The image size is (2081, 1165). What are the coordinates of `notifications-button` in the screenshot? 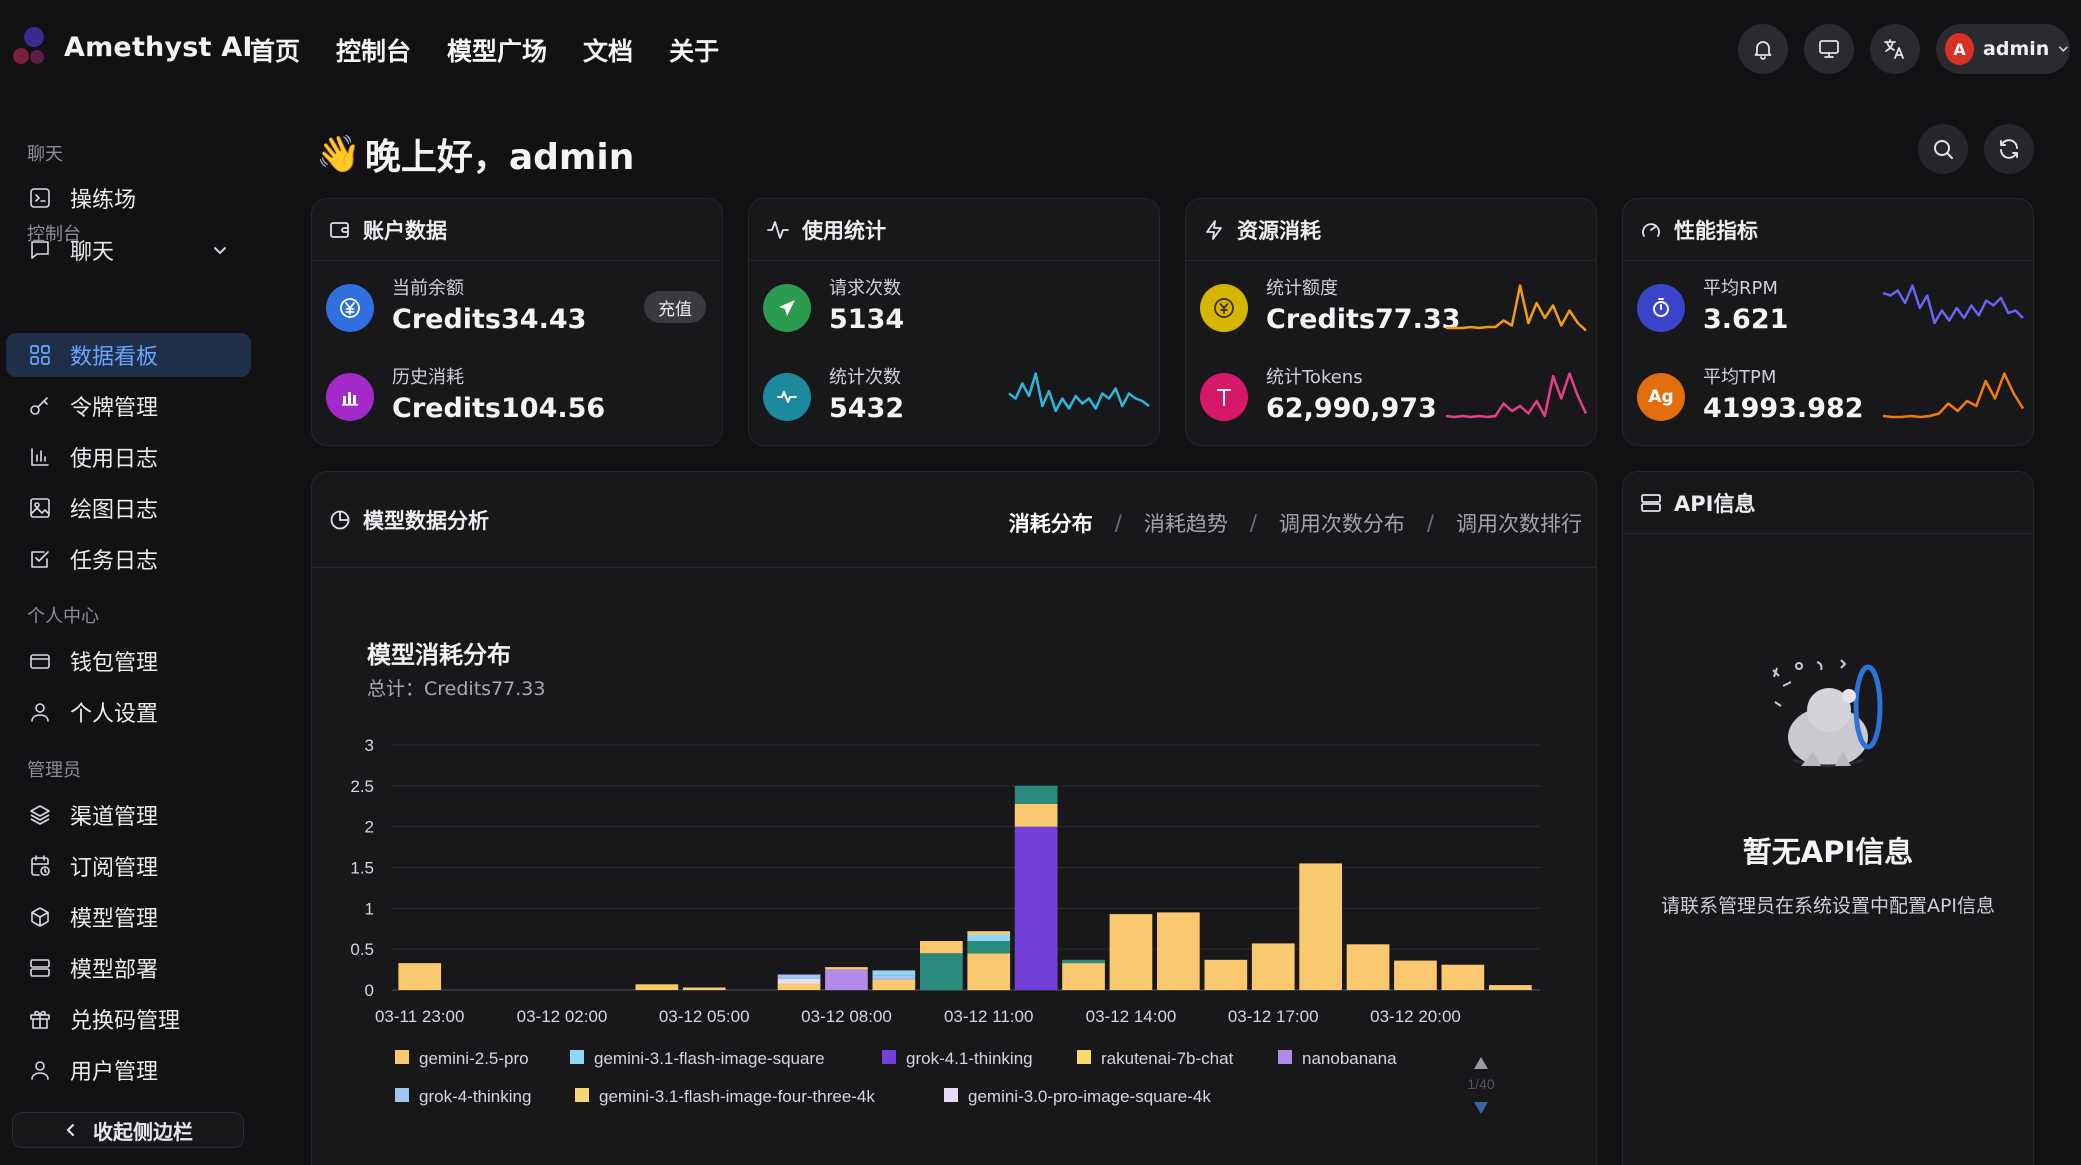 It's located at (1763, 49).